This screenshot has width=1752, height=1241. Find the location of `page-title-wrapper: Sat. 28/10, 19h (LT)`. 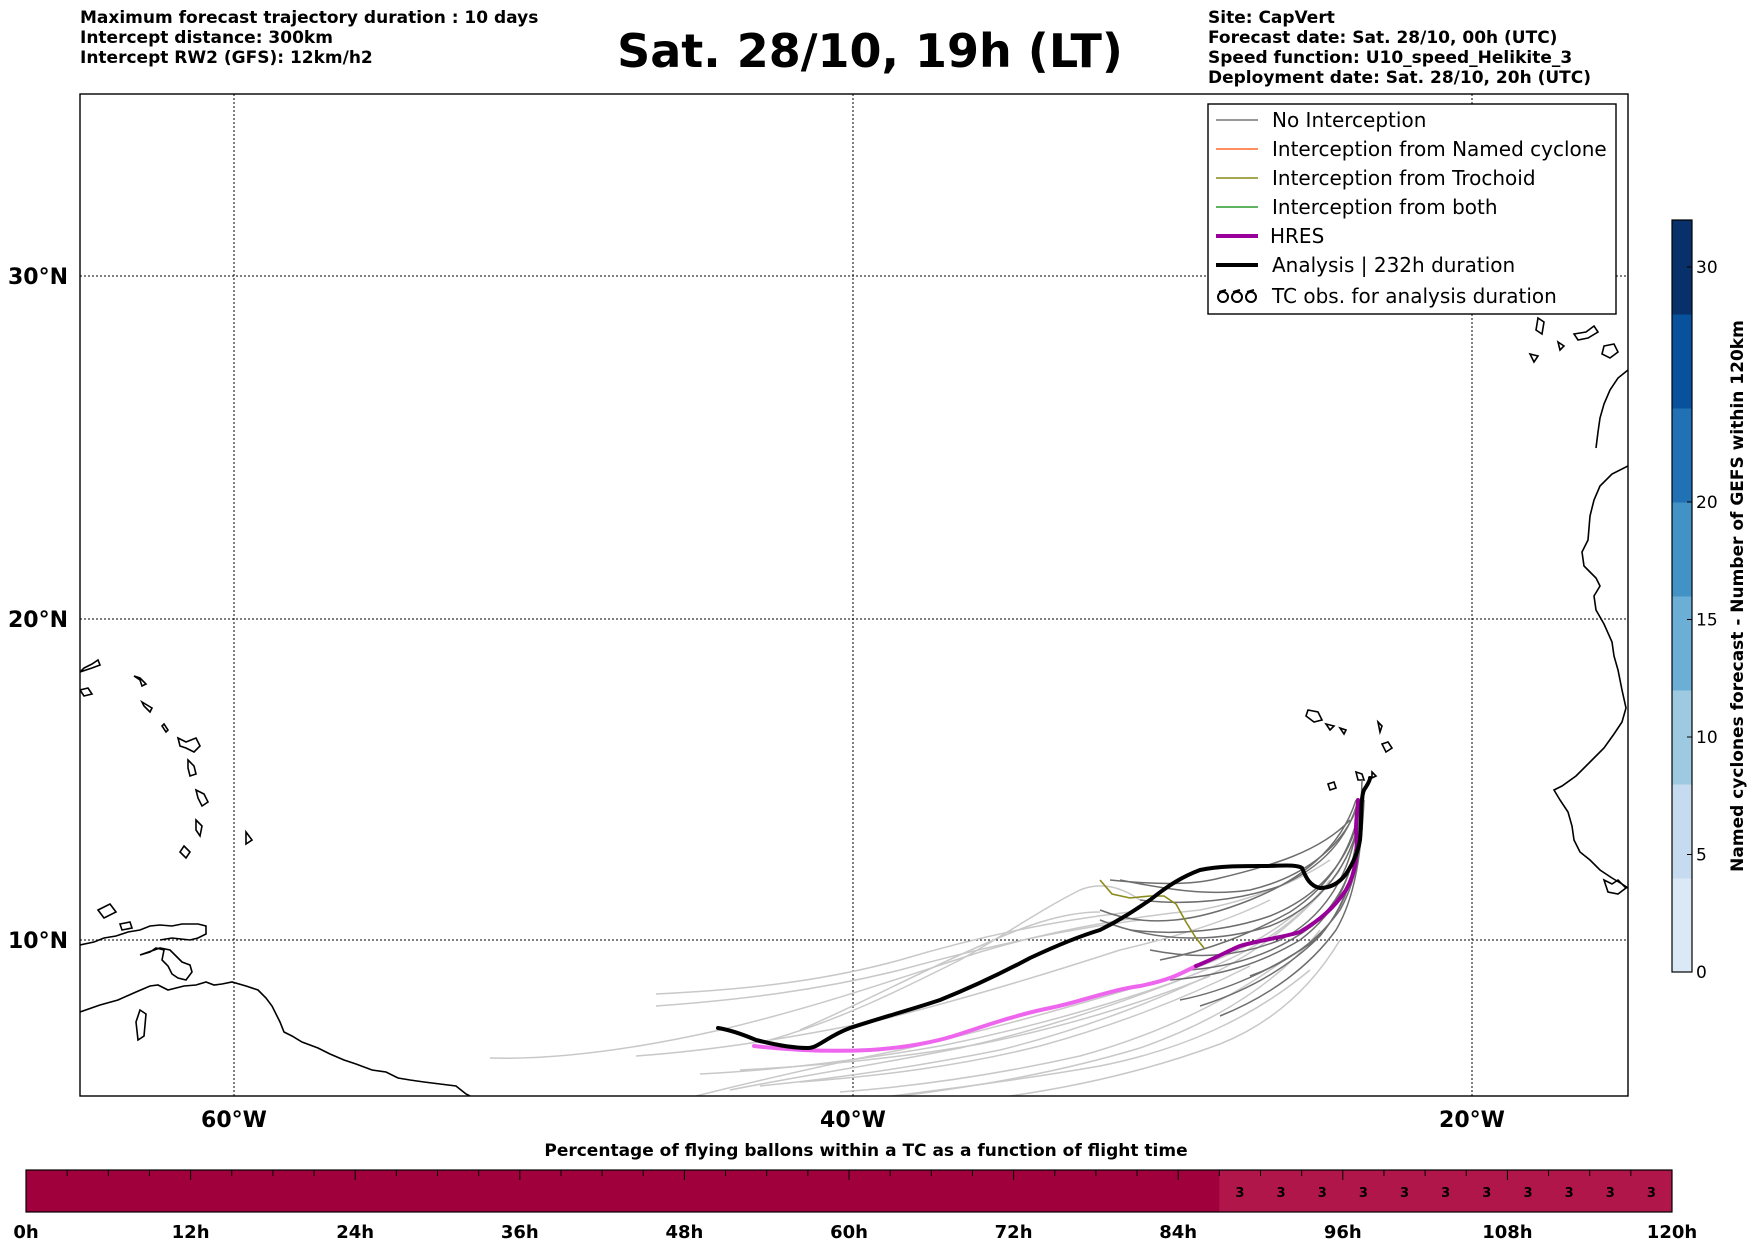

page-title-wrapper: Sat. 28/10, 19h (LT) is located at coordinates (876, 51).